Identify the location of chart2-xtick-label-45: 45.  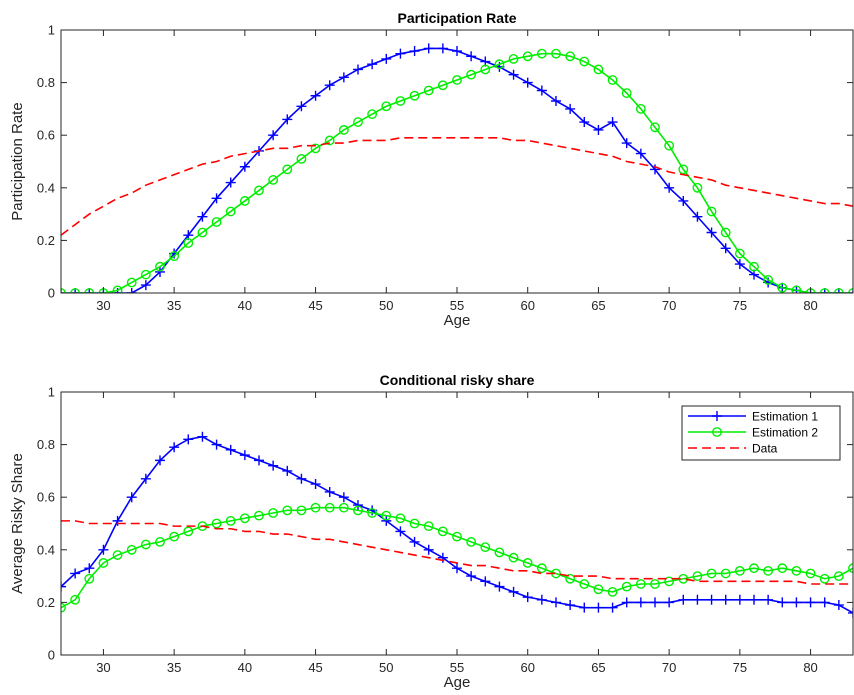
(315, 667).